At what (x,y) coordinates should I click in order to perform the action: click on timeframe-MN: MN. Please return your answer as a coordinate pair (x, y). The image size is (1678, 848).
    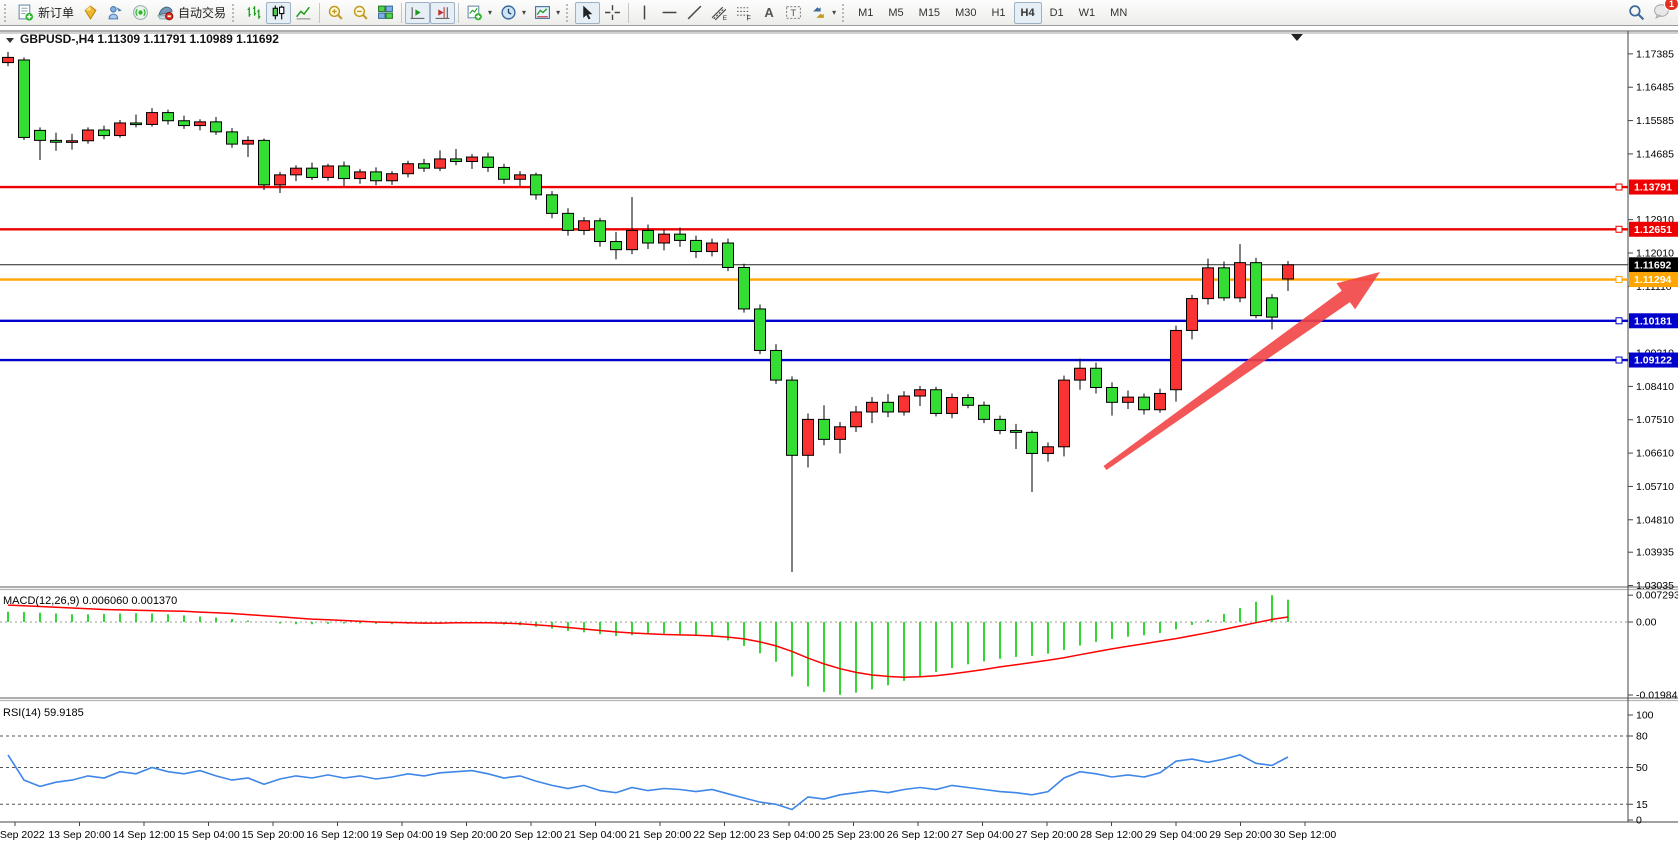
    Looking at the image, I should click on (1119, 12).